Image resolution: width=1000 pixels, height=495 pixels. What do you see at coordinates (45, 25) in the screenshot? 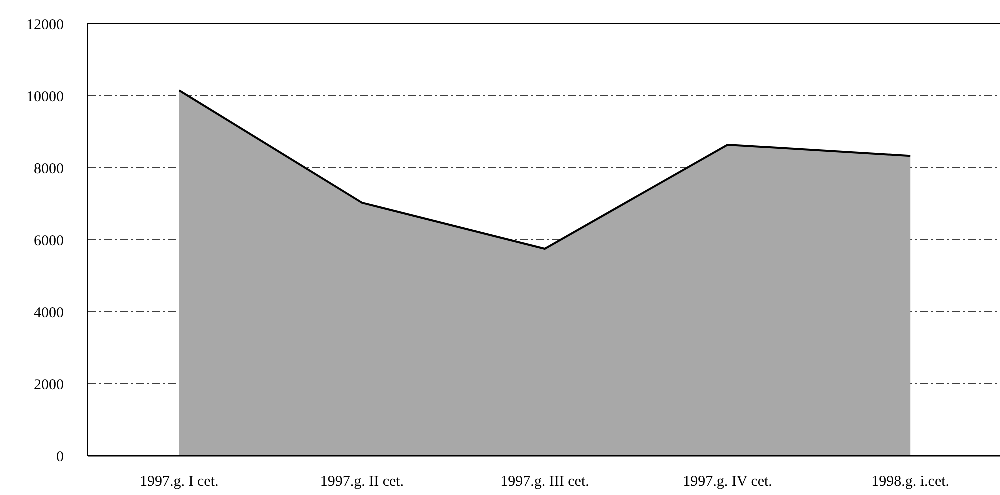
I see `y-tick-label: 12000` at bounding box center [45, 25].